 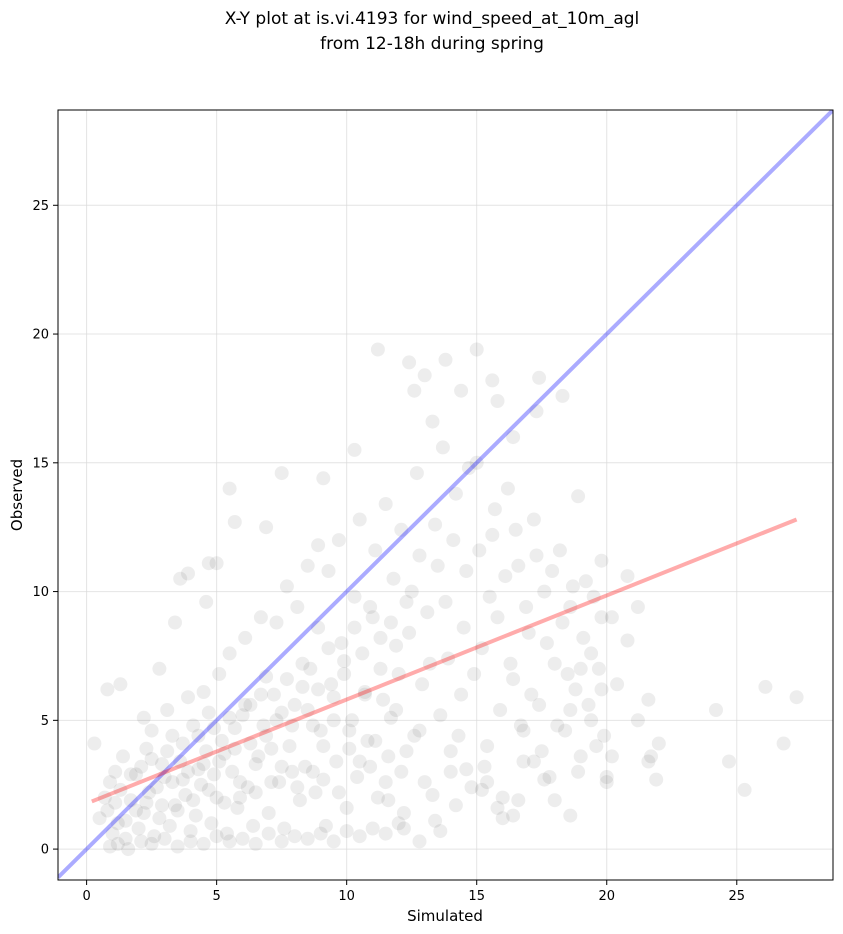 What do you see at coordinates (432, 44) in the screenshot?
I see `chart-title-line-2: from 12-18h during spring` at bounding box center [432, 44].